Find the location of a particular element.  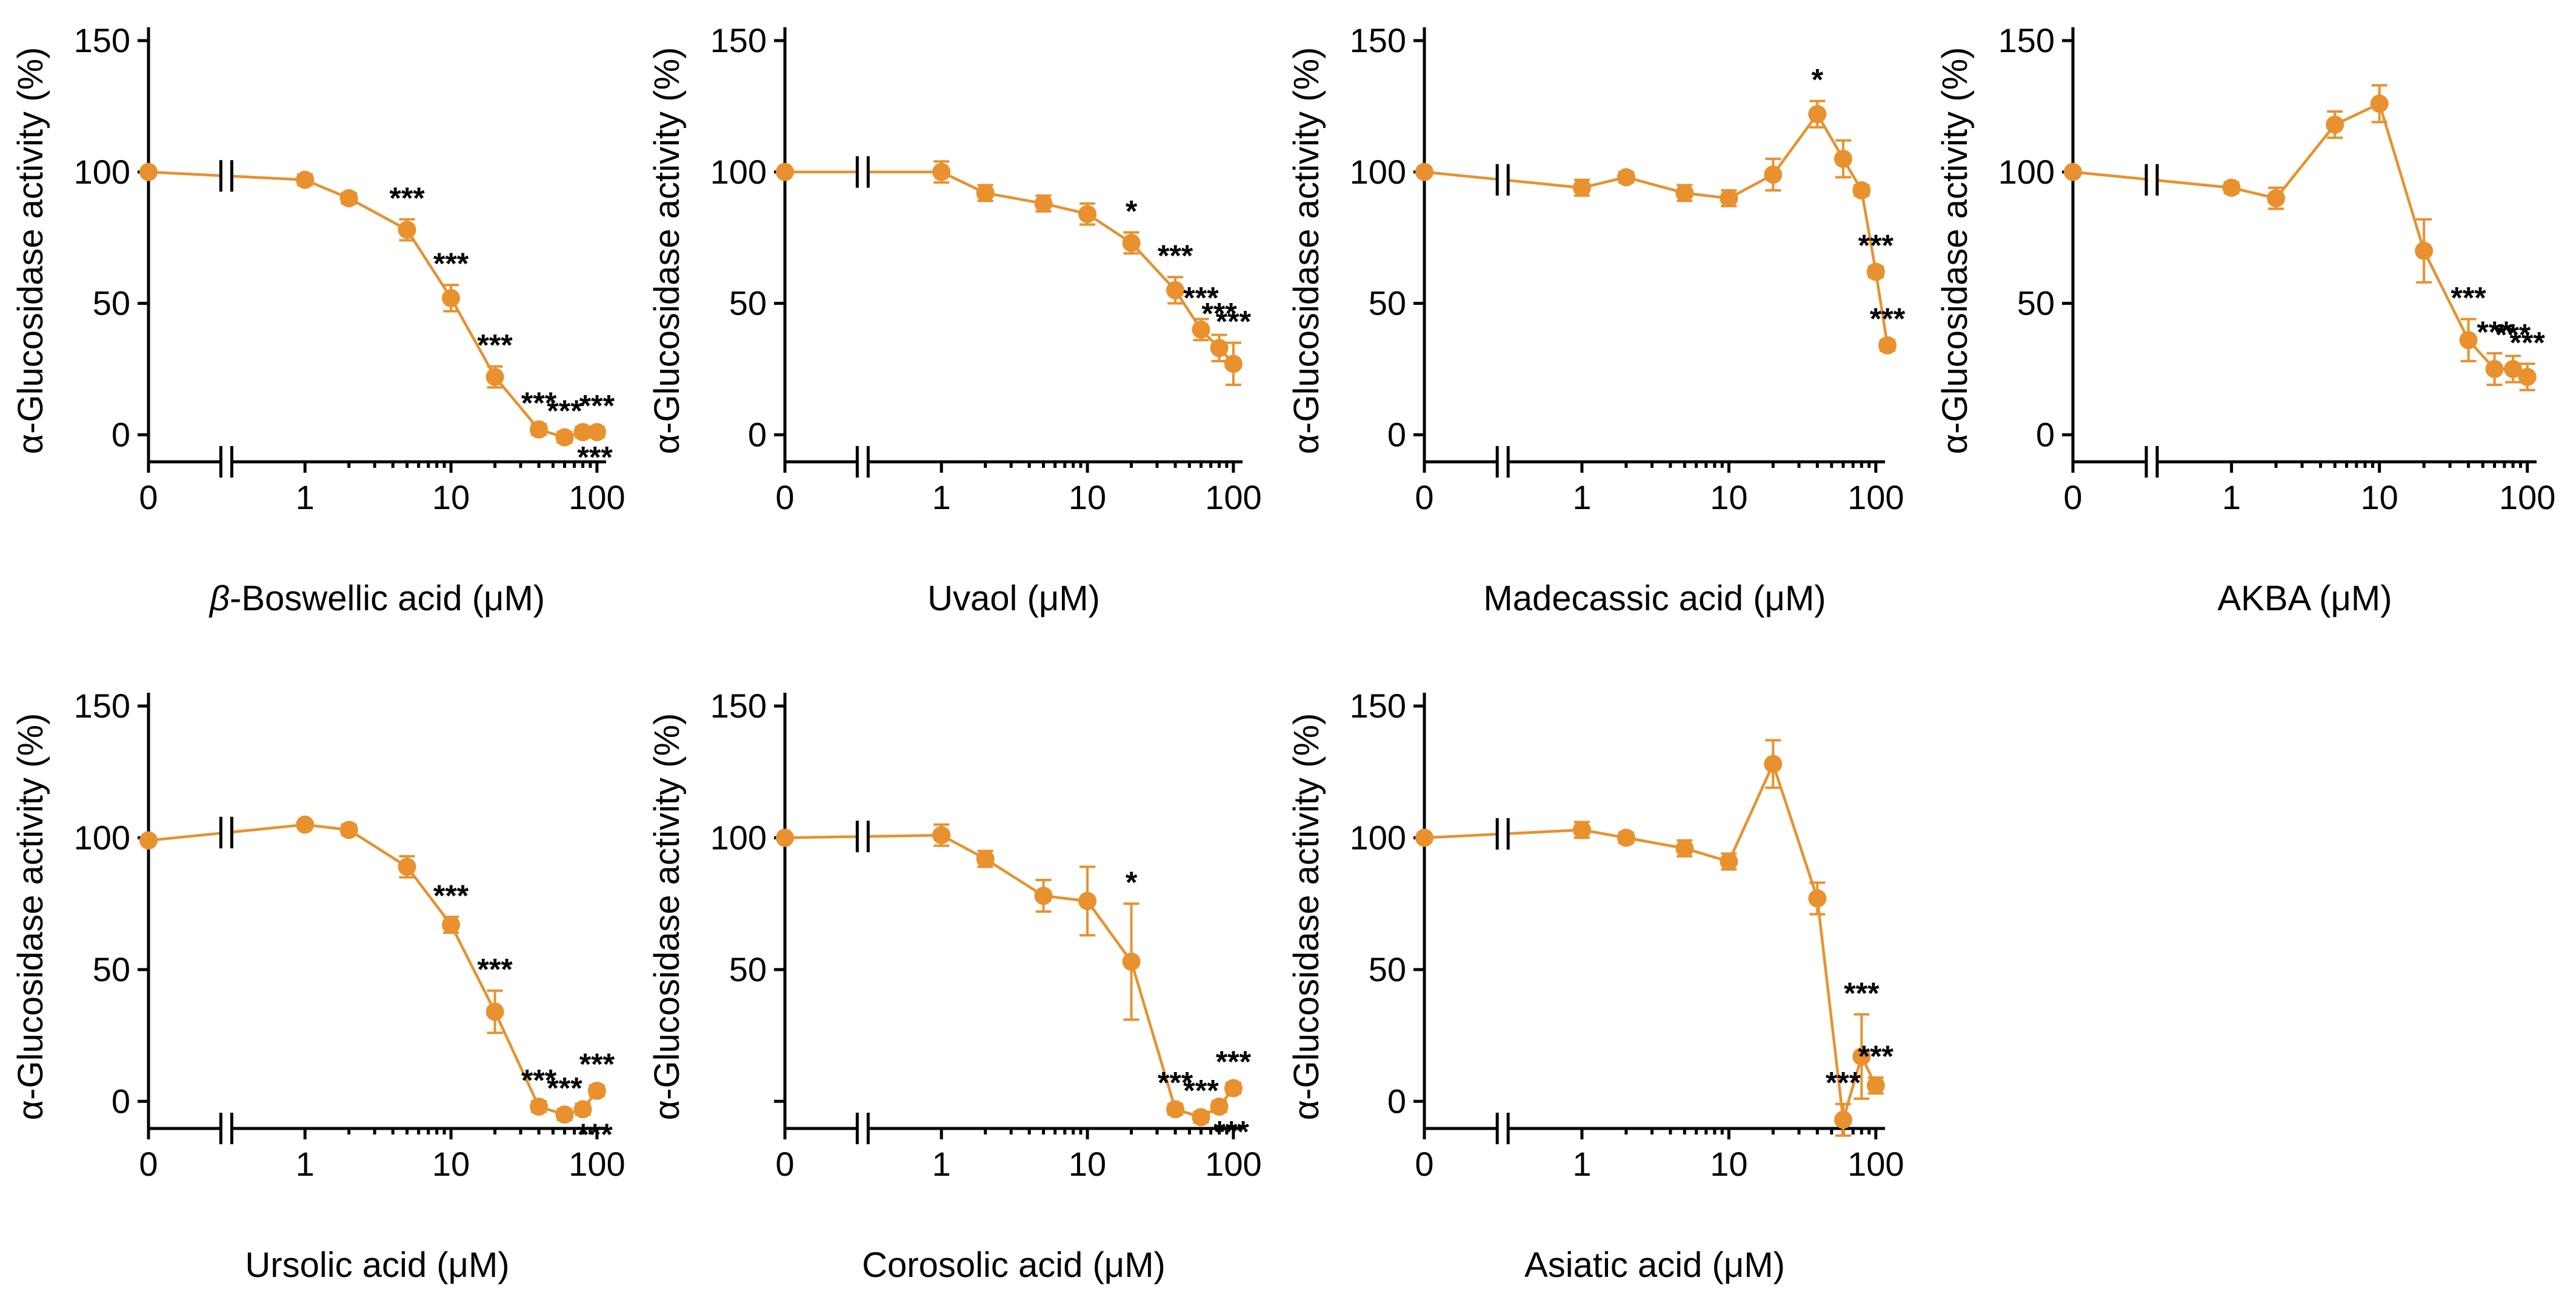

significance-label: * is located at coordinates (1818, 80).